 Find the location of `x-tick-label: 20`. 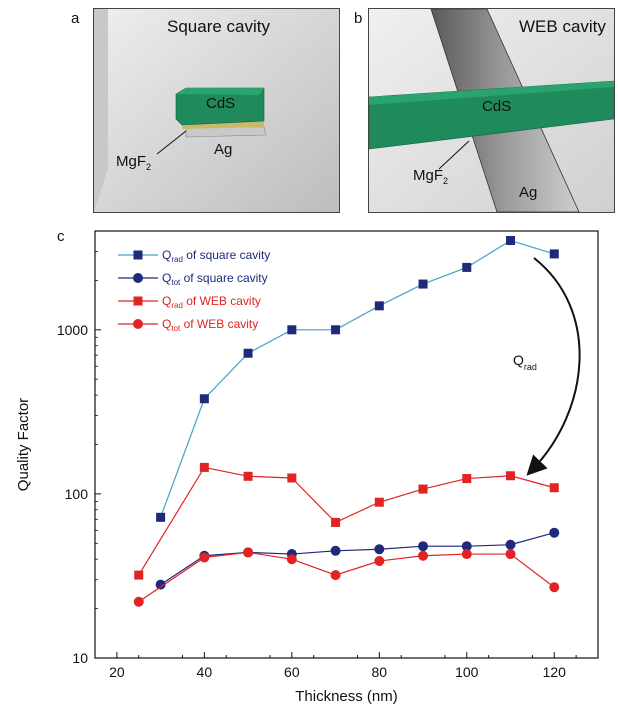

x-tick-label: 20 is located at coordinates (117, 672).